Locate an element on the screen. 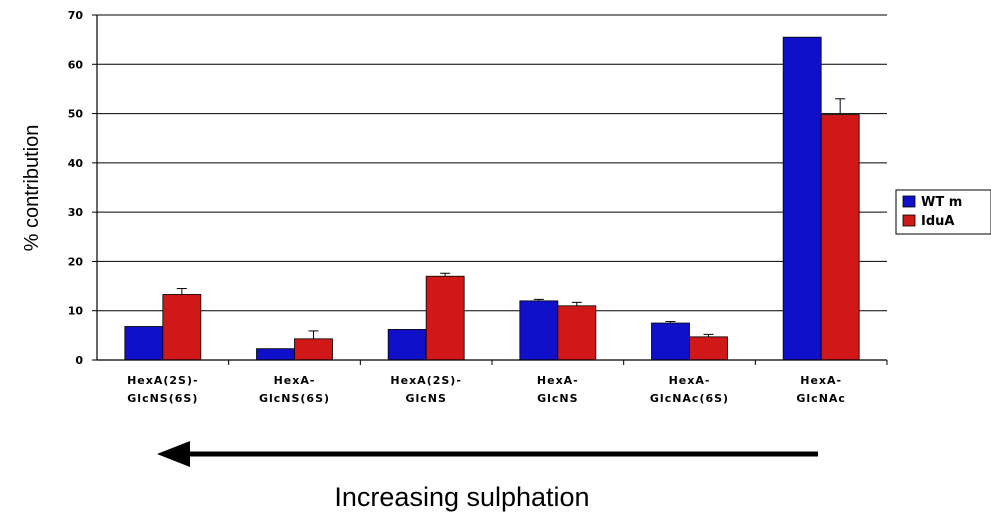  y-tick-labels: 0 10 20 30 40 50 60 70 is located at coordinates (82, 188).